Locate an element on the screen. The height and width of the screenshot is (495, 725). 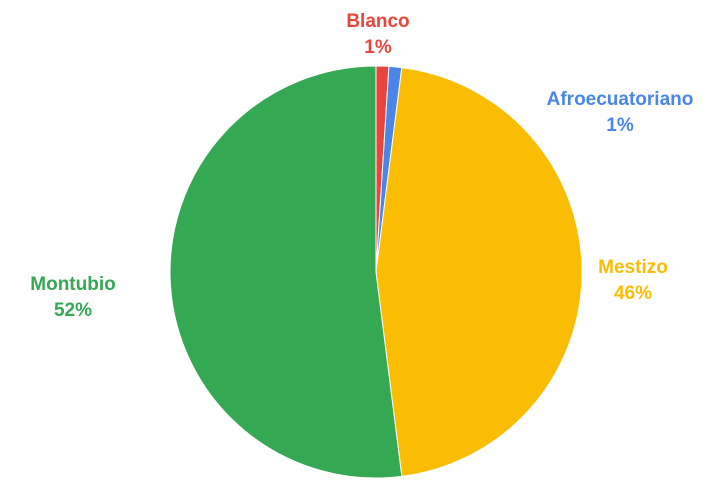
slice-label-blanco: Blanco is located at coordinates (377, 21).